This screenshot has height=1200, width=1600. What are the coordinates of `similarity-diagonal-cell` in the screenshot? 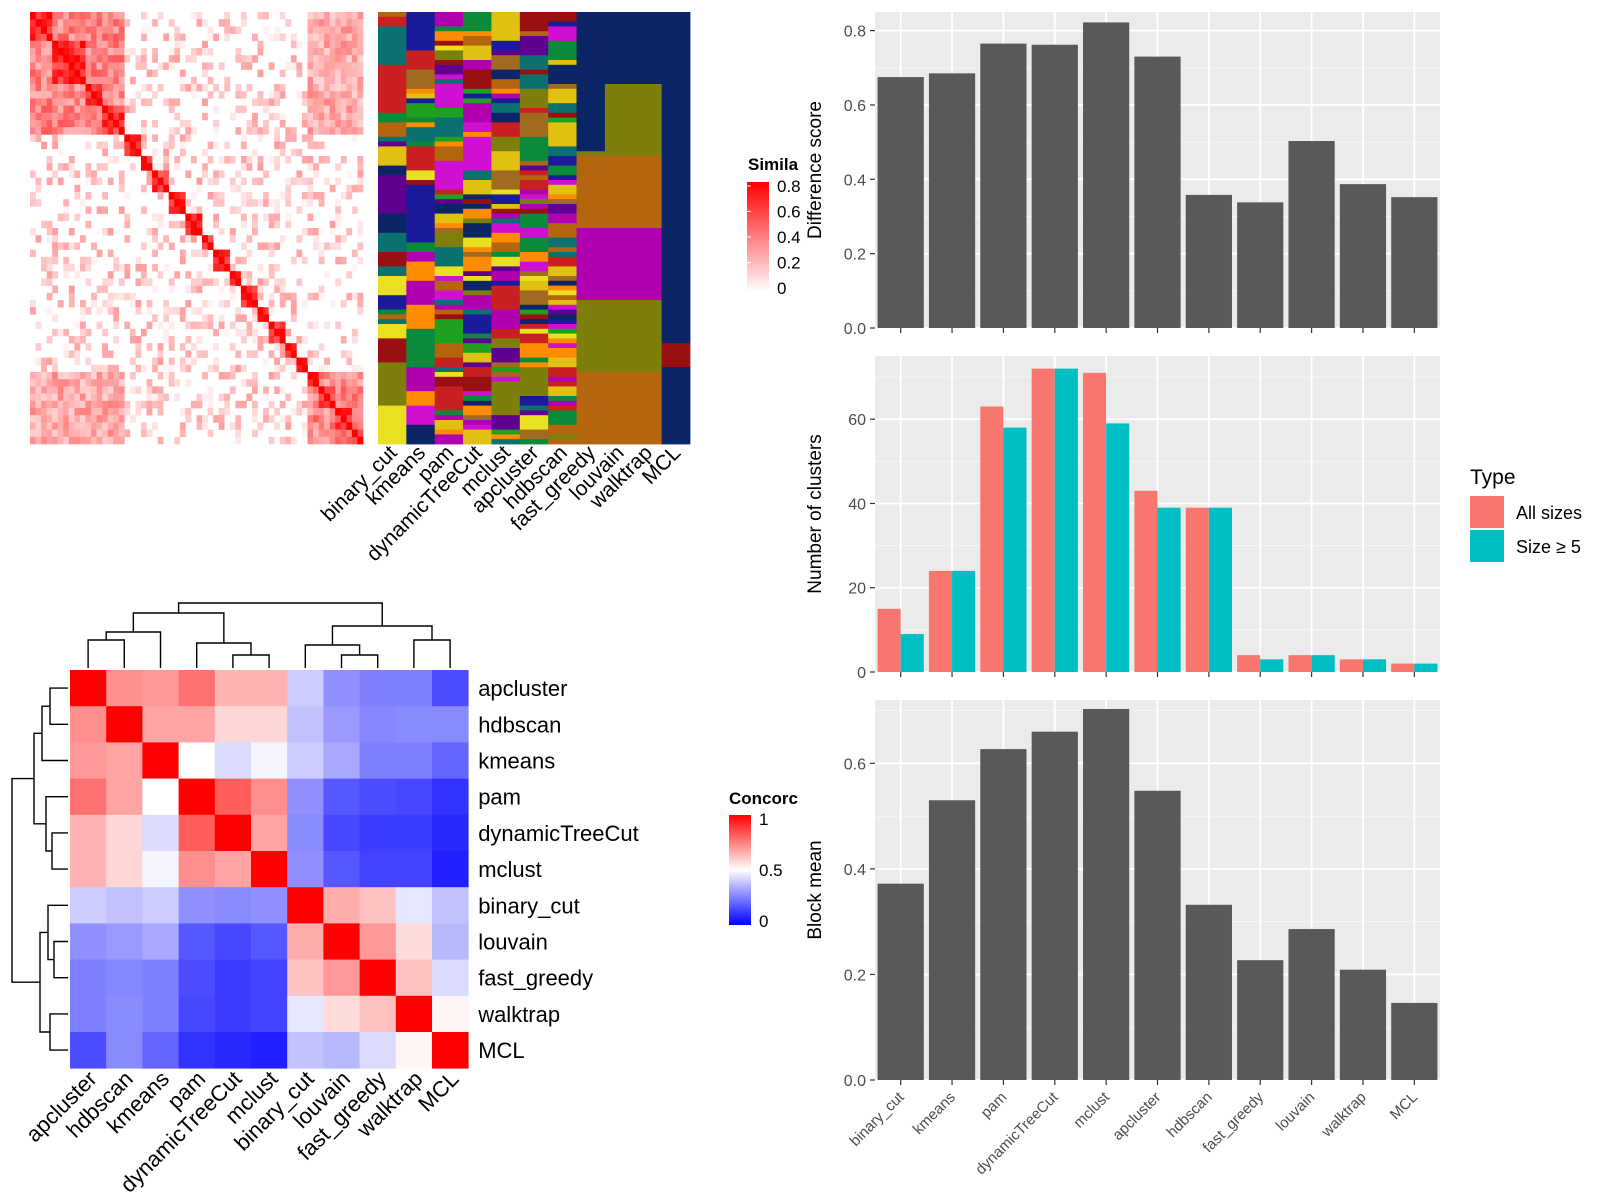 It's located at (127, 138).